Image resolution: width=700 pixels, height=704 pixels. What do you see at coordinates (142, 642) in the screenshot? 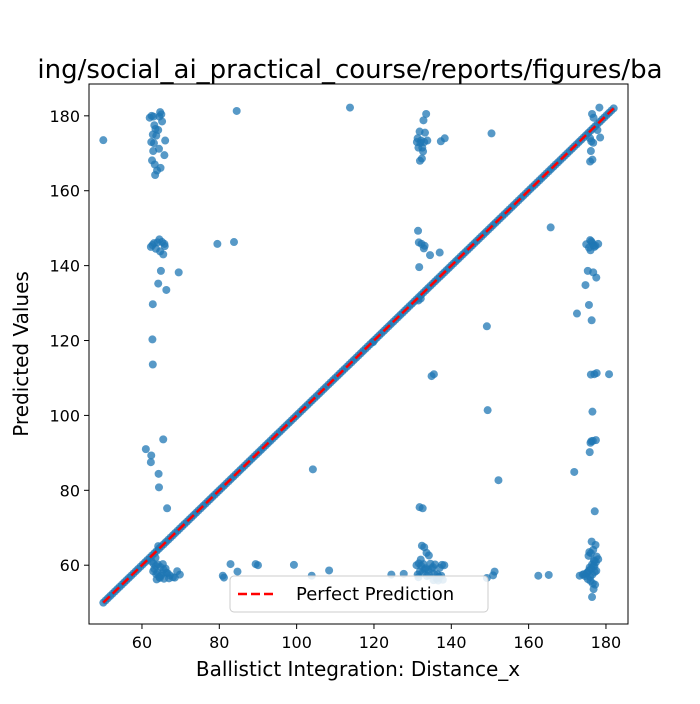
I see `x-tick-label: 60` at bounding box center [142, 642].